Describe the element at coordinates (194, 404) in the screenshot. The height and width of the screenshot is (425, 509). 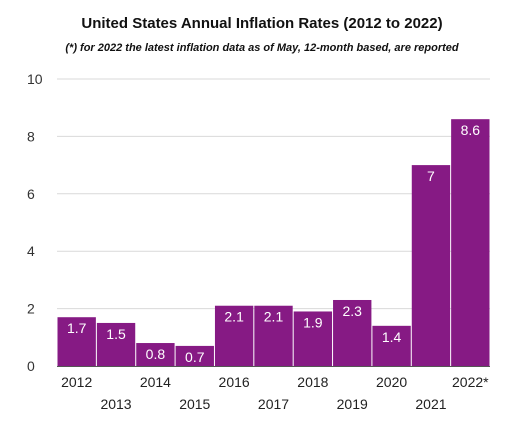
I see `x-tick-label: 2015` at that location.